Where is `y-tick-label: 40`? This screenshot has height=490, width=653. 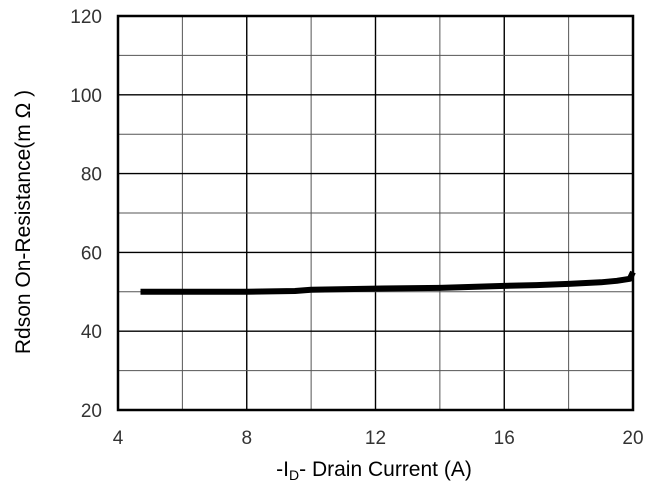
y-tick-label: 40 is located at coordinates (91, 332).